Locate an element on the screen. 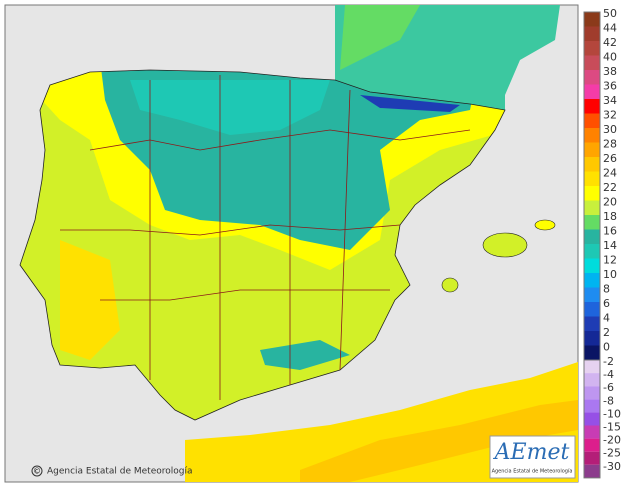 The image size is (630, 504). legend-label: 38 is located at coordinates (610, 71).